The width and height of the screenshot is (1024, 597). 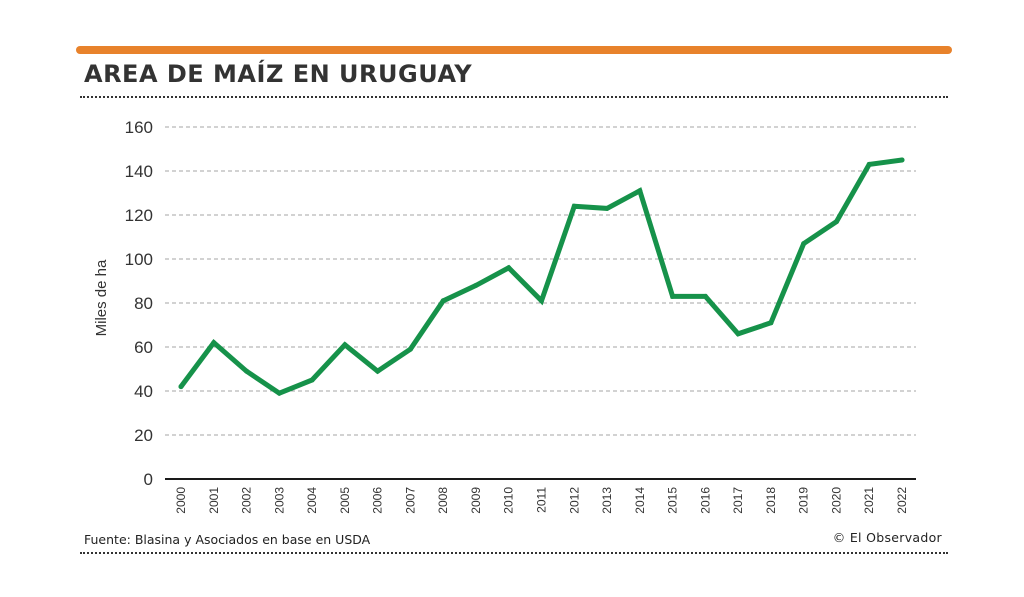 I want to click on x-tick-label: 2000, so click(x=181, y=500).